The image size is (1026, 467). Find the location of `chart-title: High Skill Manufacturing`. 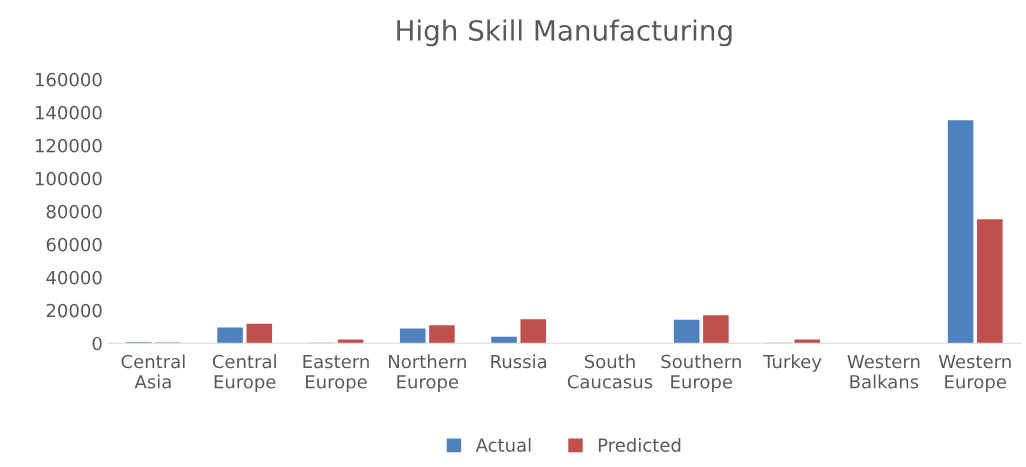

chart-title: High Skill Manufacturing is located at coordinates (564, 33).